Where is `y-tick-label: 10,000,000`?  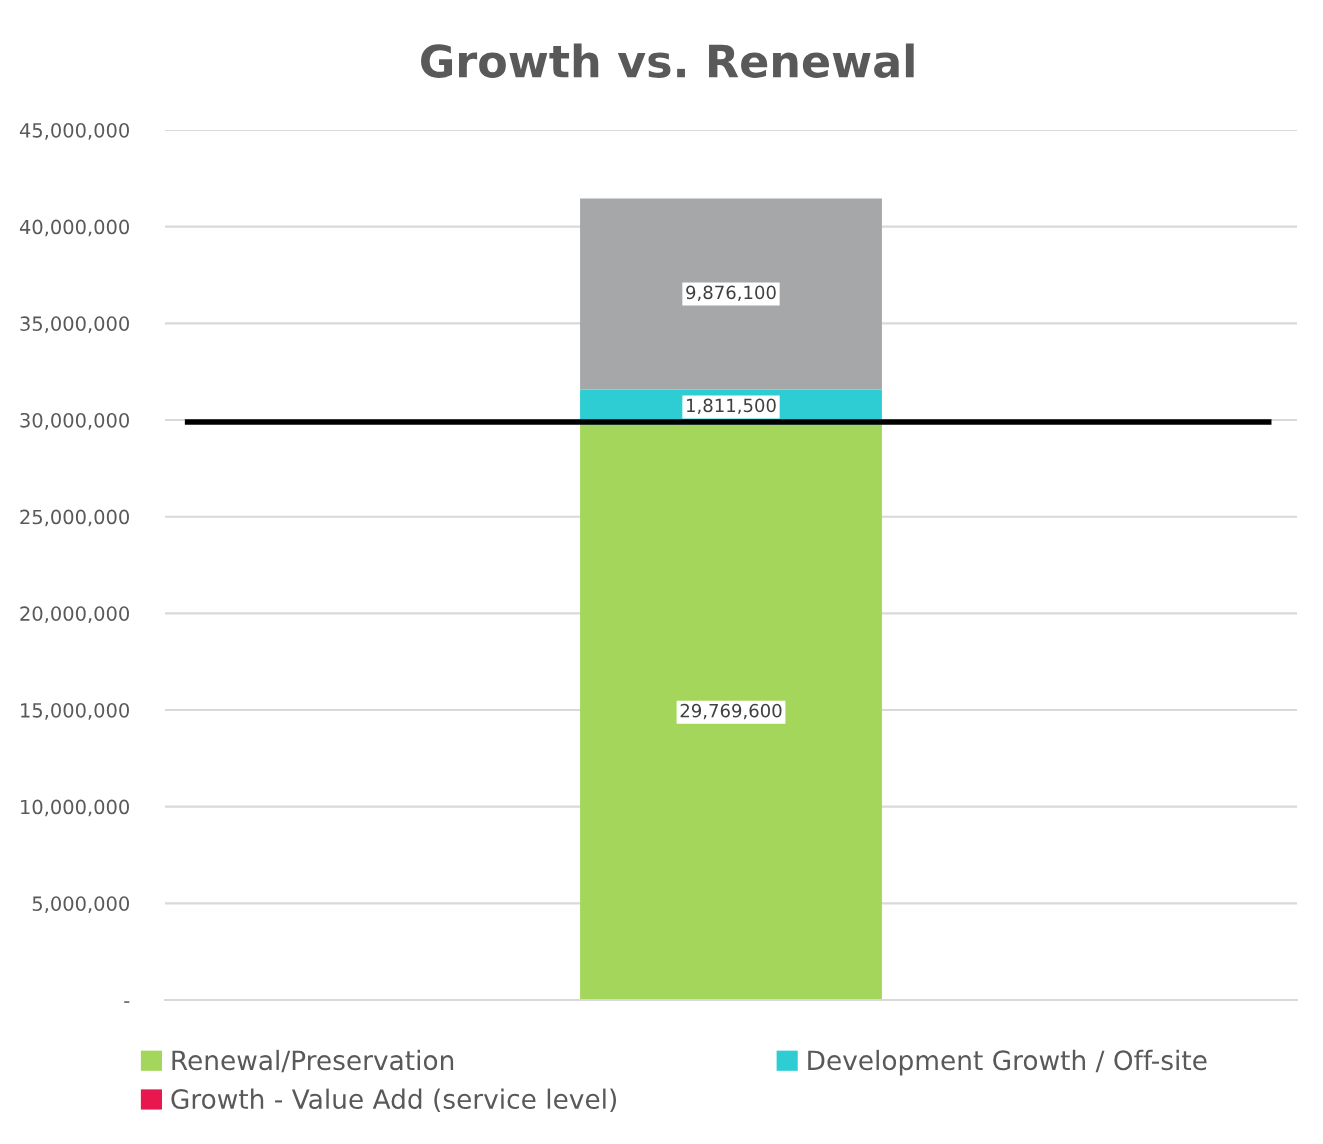
y-tick-label: 10,000,000 is located at coordinates (75, 808).